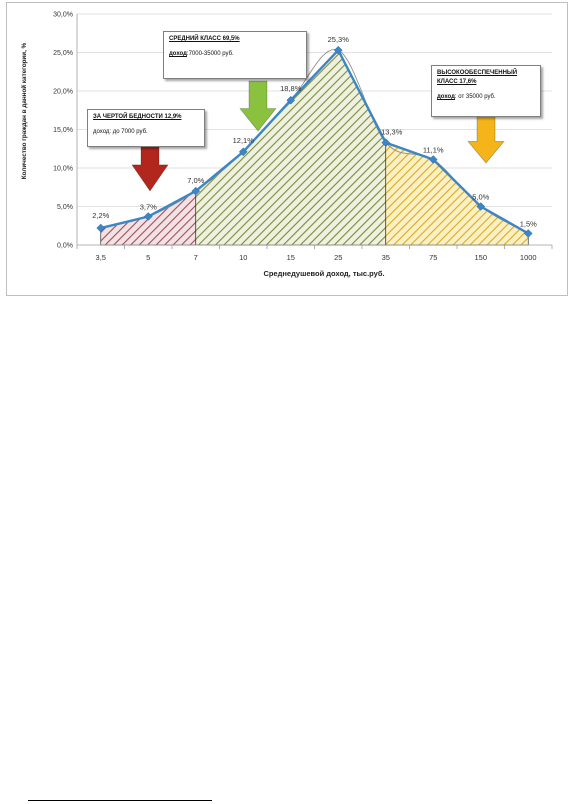 The height and width of the screenshot is (804, 576). I want to click on y-tick-label: 0,0%, so click(65, 246).